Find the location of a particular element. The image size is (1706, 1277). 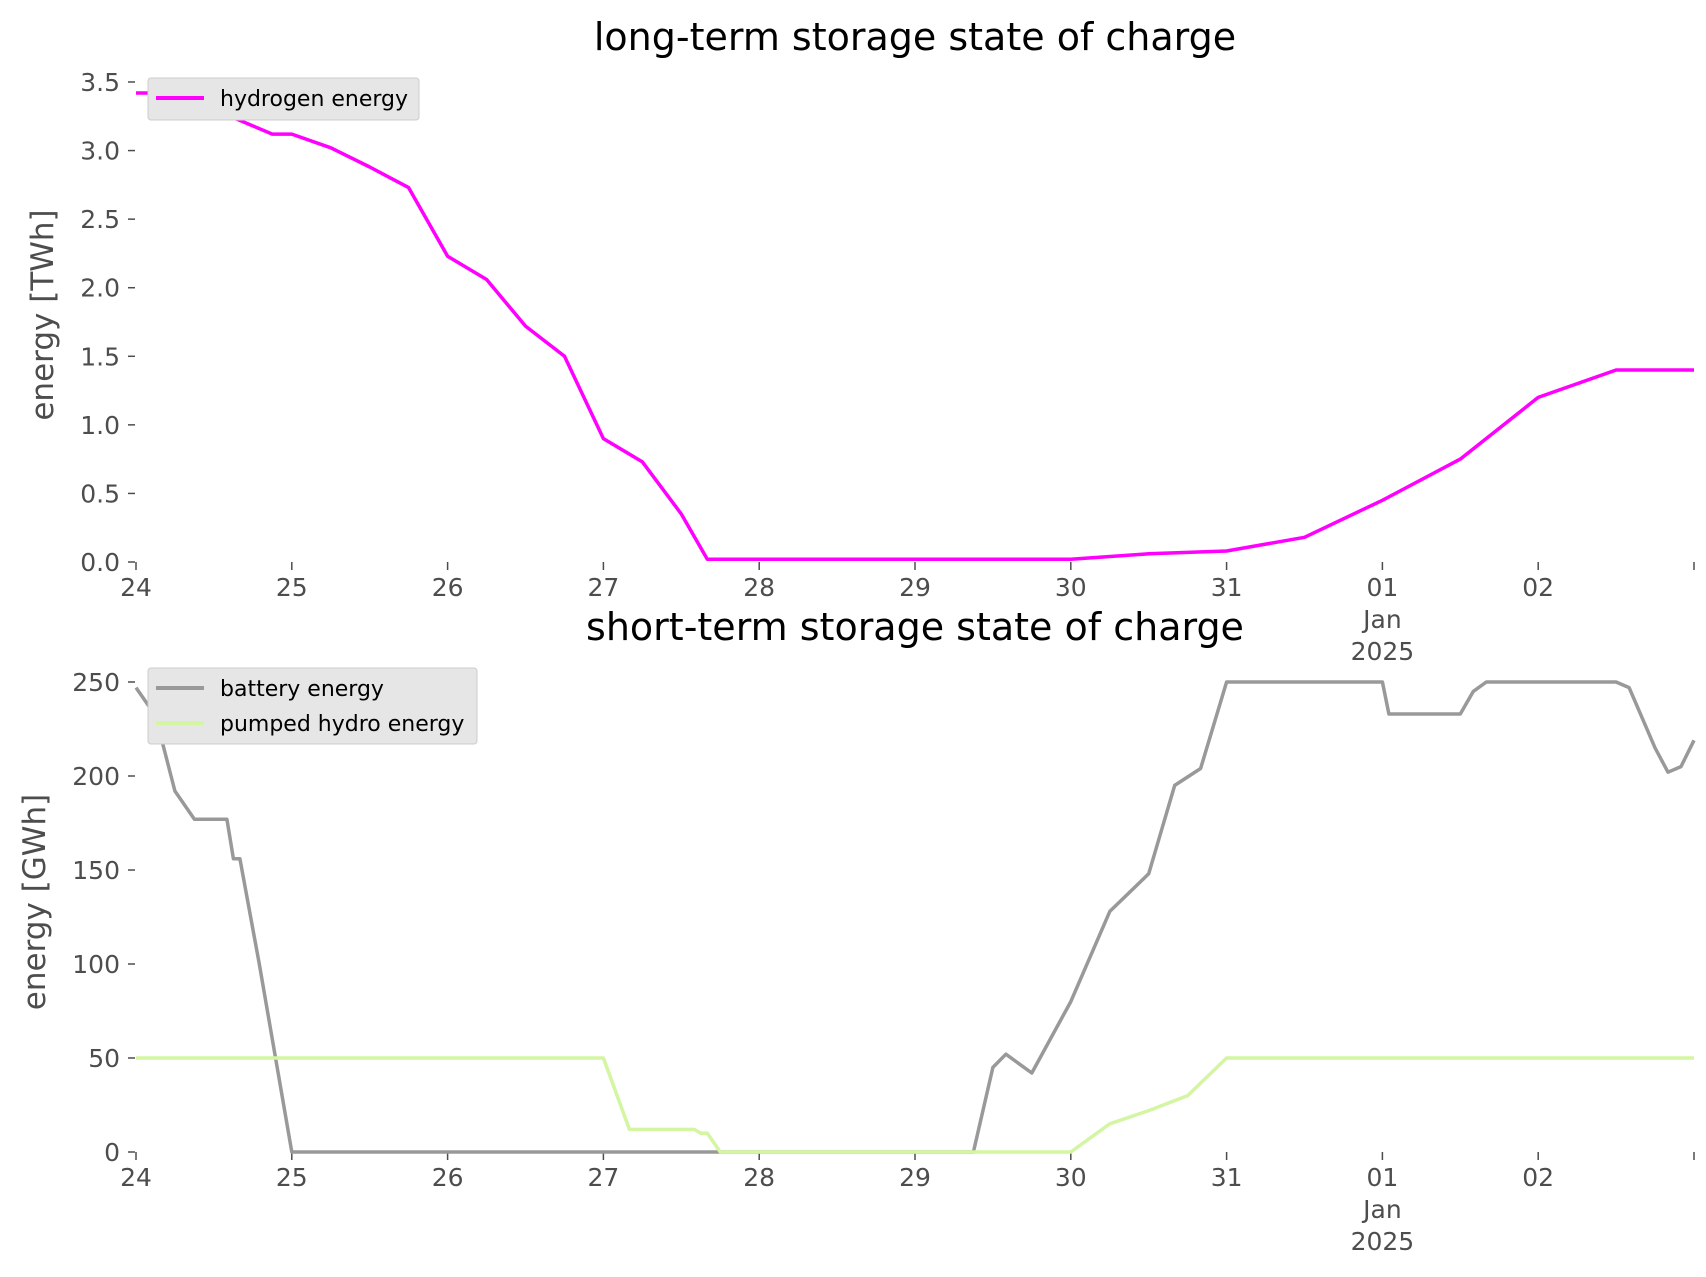

top-x-tick-year-label: 2025 is located at coordinates (1383, 651).